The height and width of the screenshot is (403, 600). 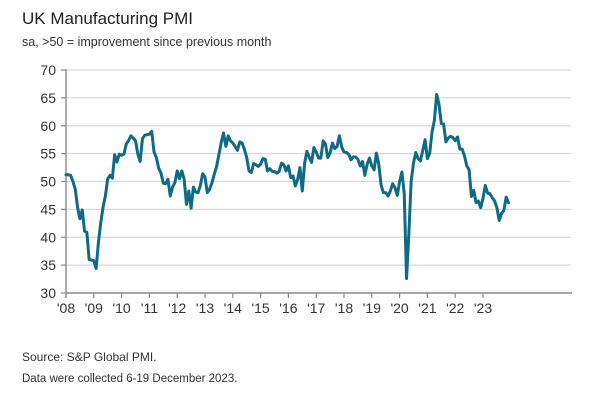 What do you see at coordinates (483, 308) in the screenshot?
I see `x-tick-label: '23` at bounding box center [483, 308].